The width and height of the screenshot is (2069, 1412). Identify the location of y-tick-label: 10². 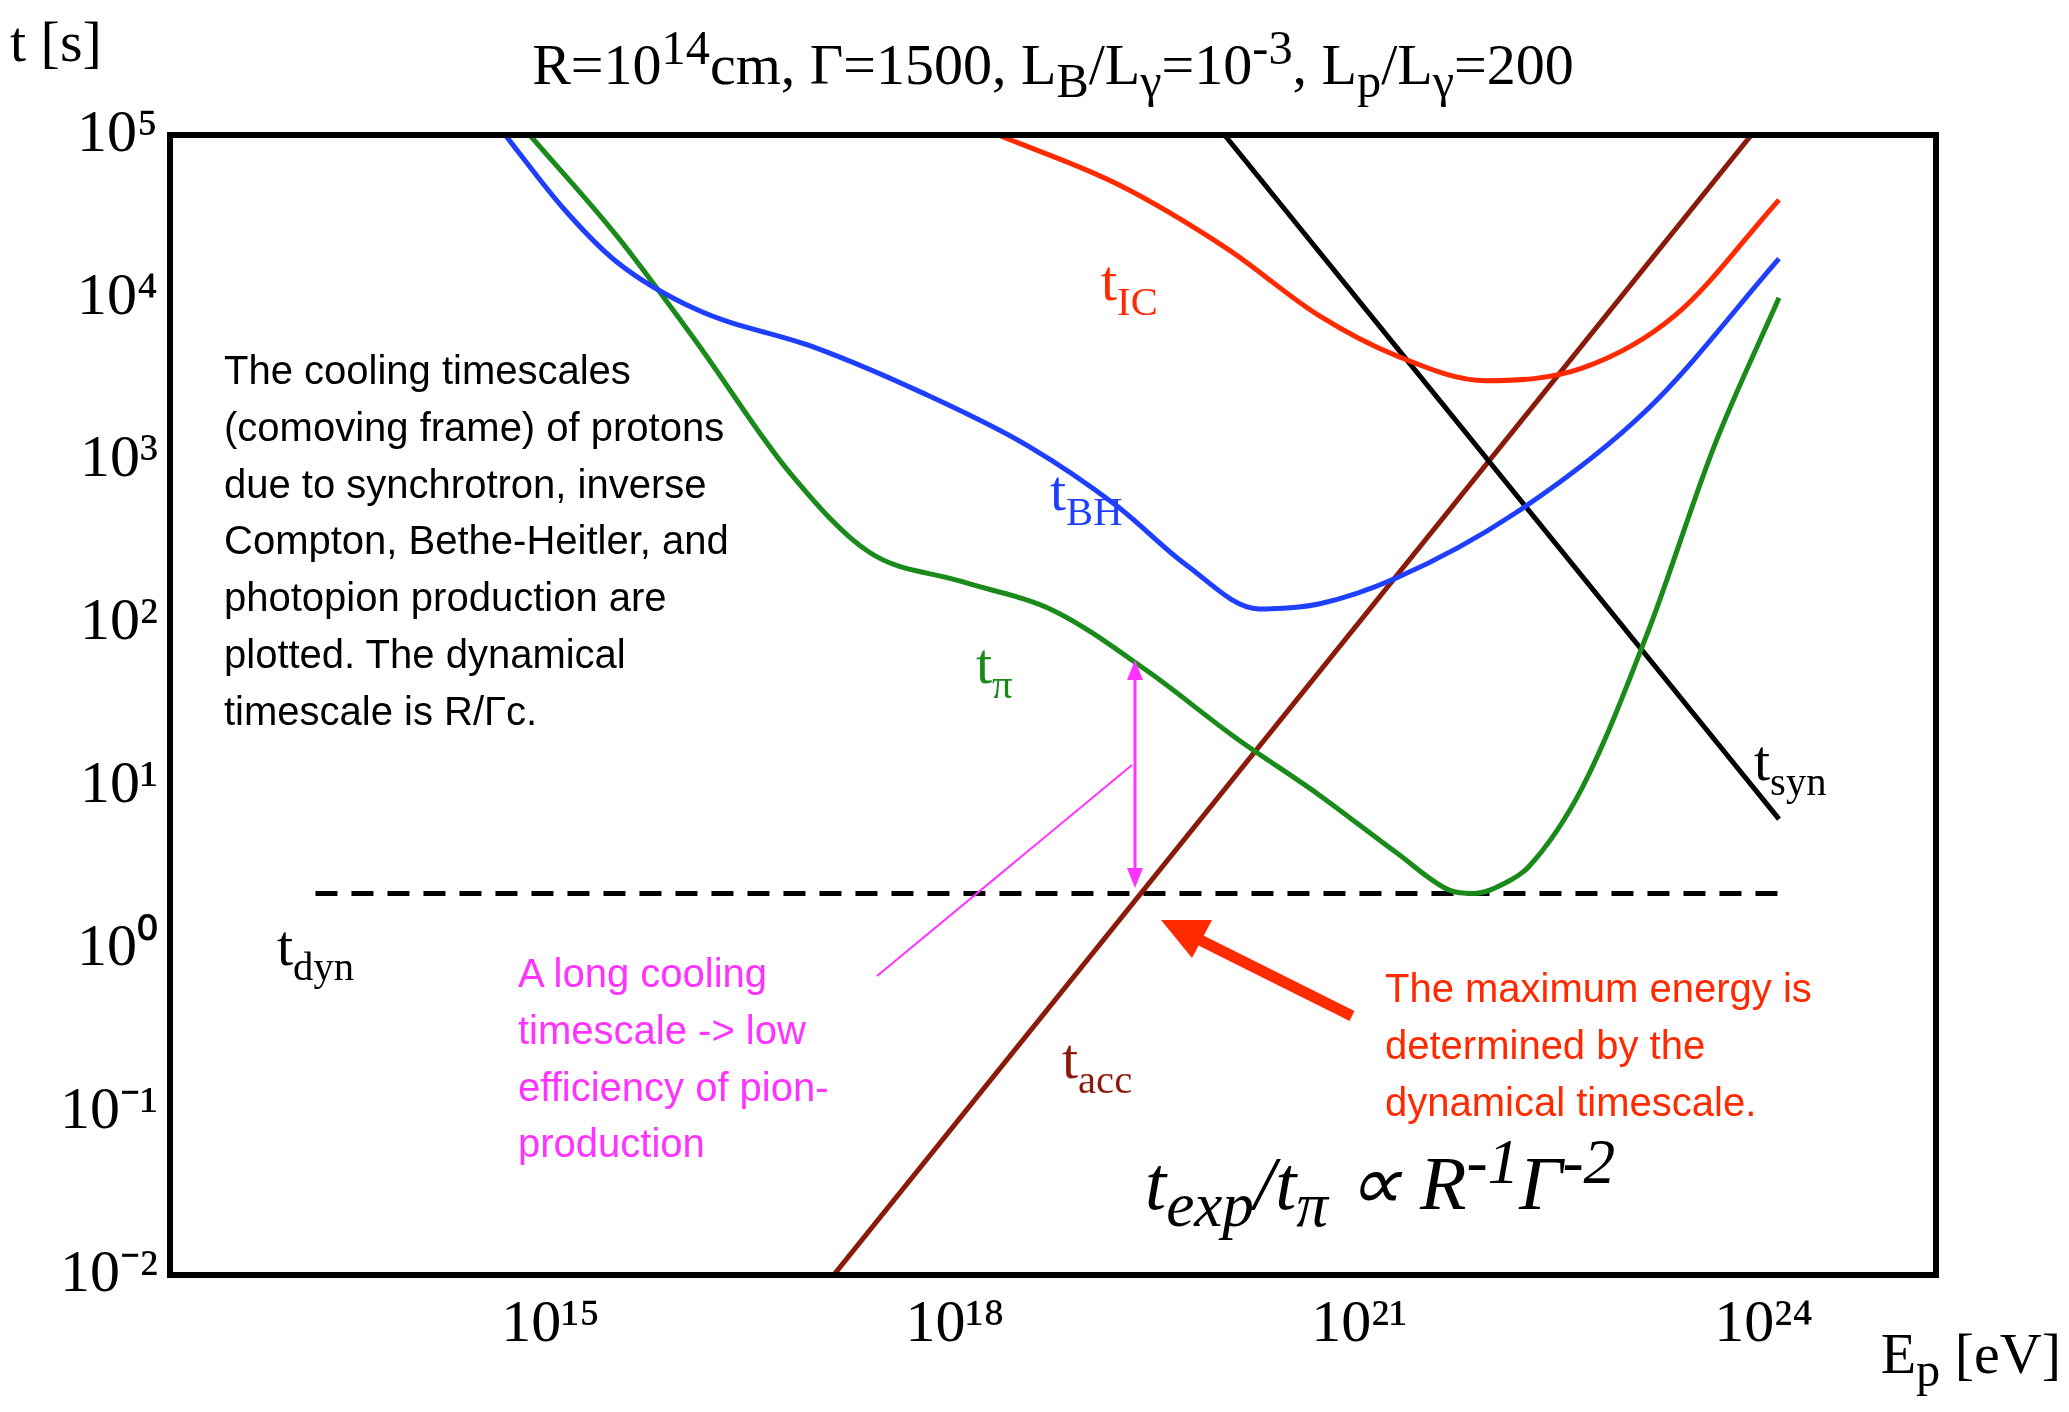
(119, 619).